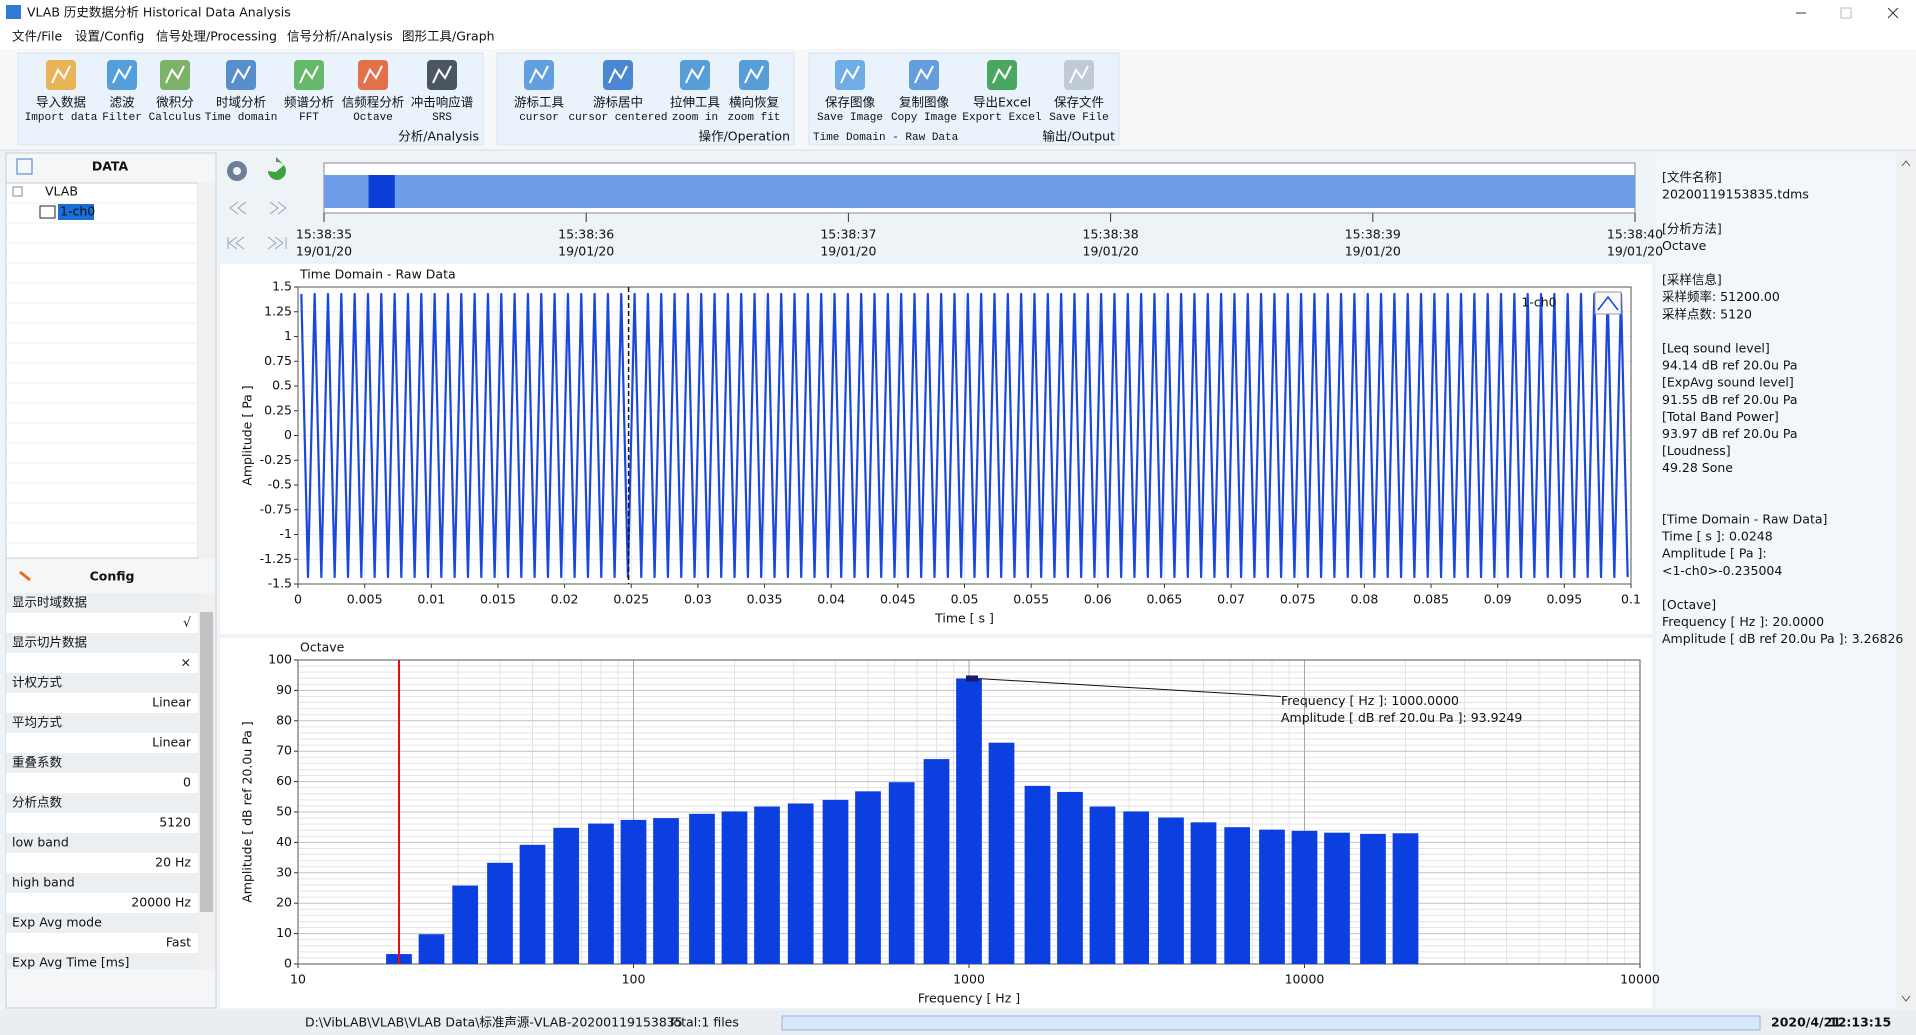 This screenshot has height=1035, width=1916. I want to click on toolbar-button: 复制图像 Copy Image, so click(924, 92).